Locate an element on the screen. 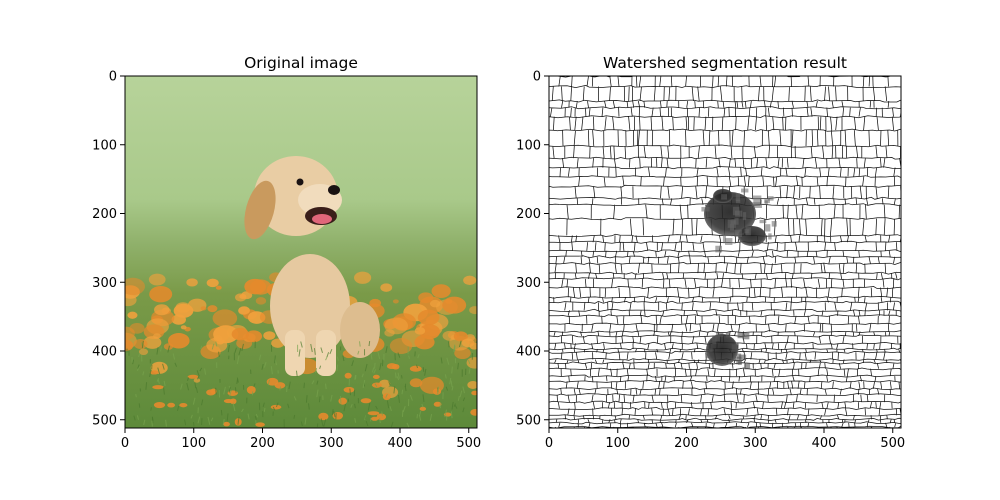 The image size is (1000, 500). puppy-nose is located at coordinates (334, 190).